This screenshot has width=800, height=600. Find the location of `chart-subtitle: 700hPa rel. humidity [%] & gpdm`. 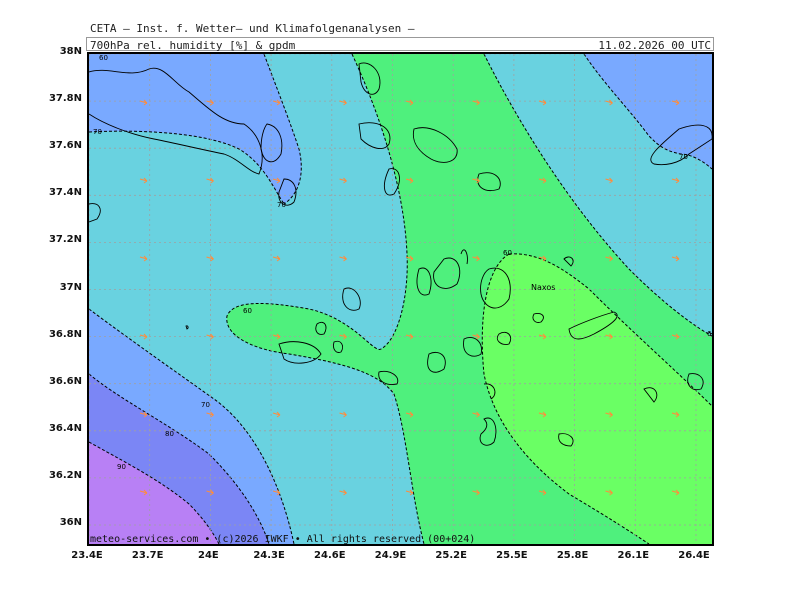

chart-subtitle: 700hPa rel. humidity [%] & gpdm is located at coordinates (193, 45).